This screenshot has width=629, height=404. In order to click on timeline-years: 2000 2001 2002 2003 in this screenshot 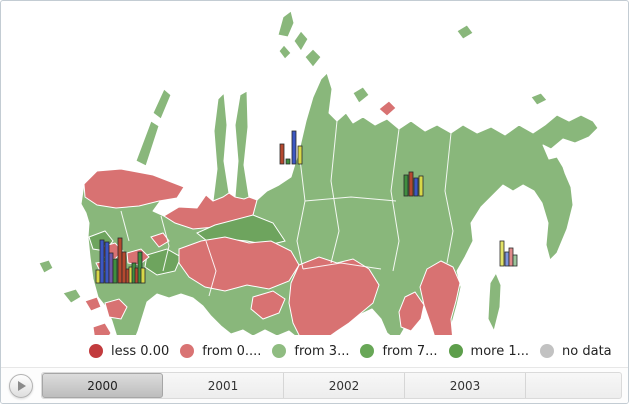, I will do `click(331, 385)`.